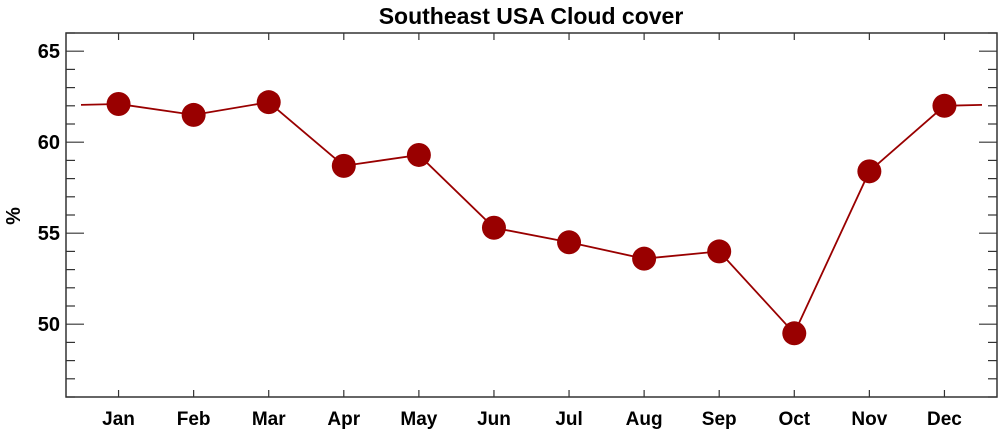 The height and width of the screenshot is (433, 1000). What do you see at coordinates (418, 154) in the screenshot?
I see `data-point-may` at bounding box center [418, 154].